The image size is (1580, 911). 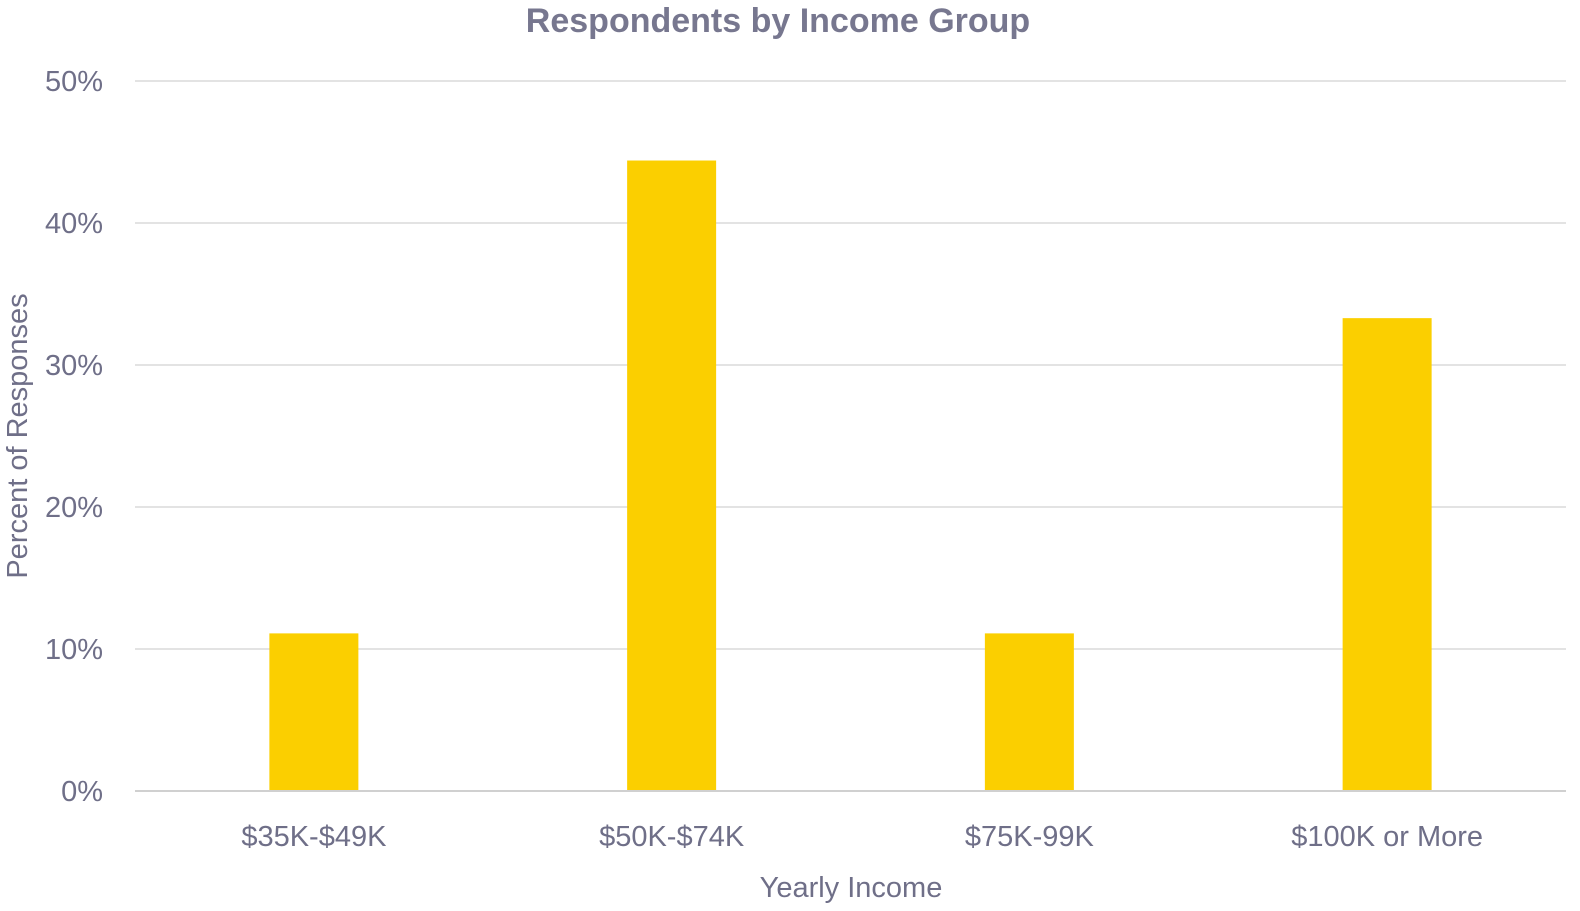 What do you see at coordinates (778, 21) in the screenshot?
I see `chart-title: Respondents by Income Group` at bounding box center [778, 21].